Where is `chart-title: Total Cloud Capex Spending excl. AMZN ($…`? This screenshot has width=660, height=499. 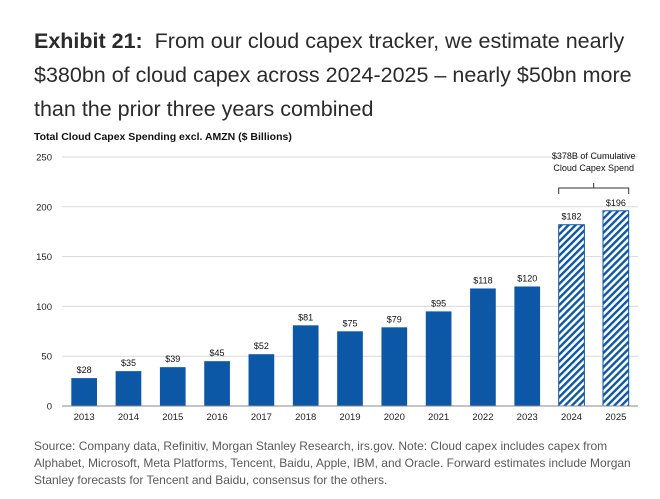
chart-title: Total Cloud Capex Spending excl. AMZN ($… is located at coordinates (163, 137).